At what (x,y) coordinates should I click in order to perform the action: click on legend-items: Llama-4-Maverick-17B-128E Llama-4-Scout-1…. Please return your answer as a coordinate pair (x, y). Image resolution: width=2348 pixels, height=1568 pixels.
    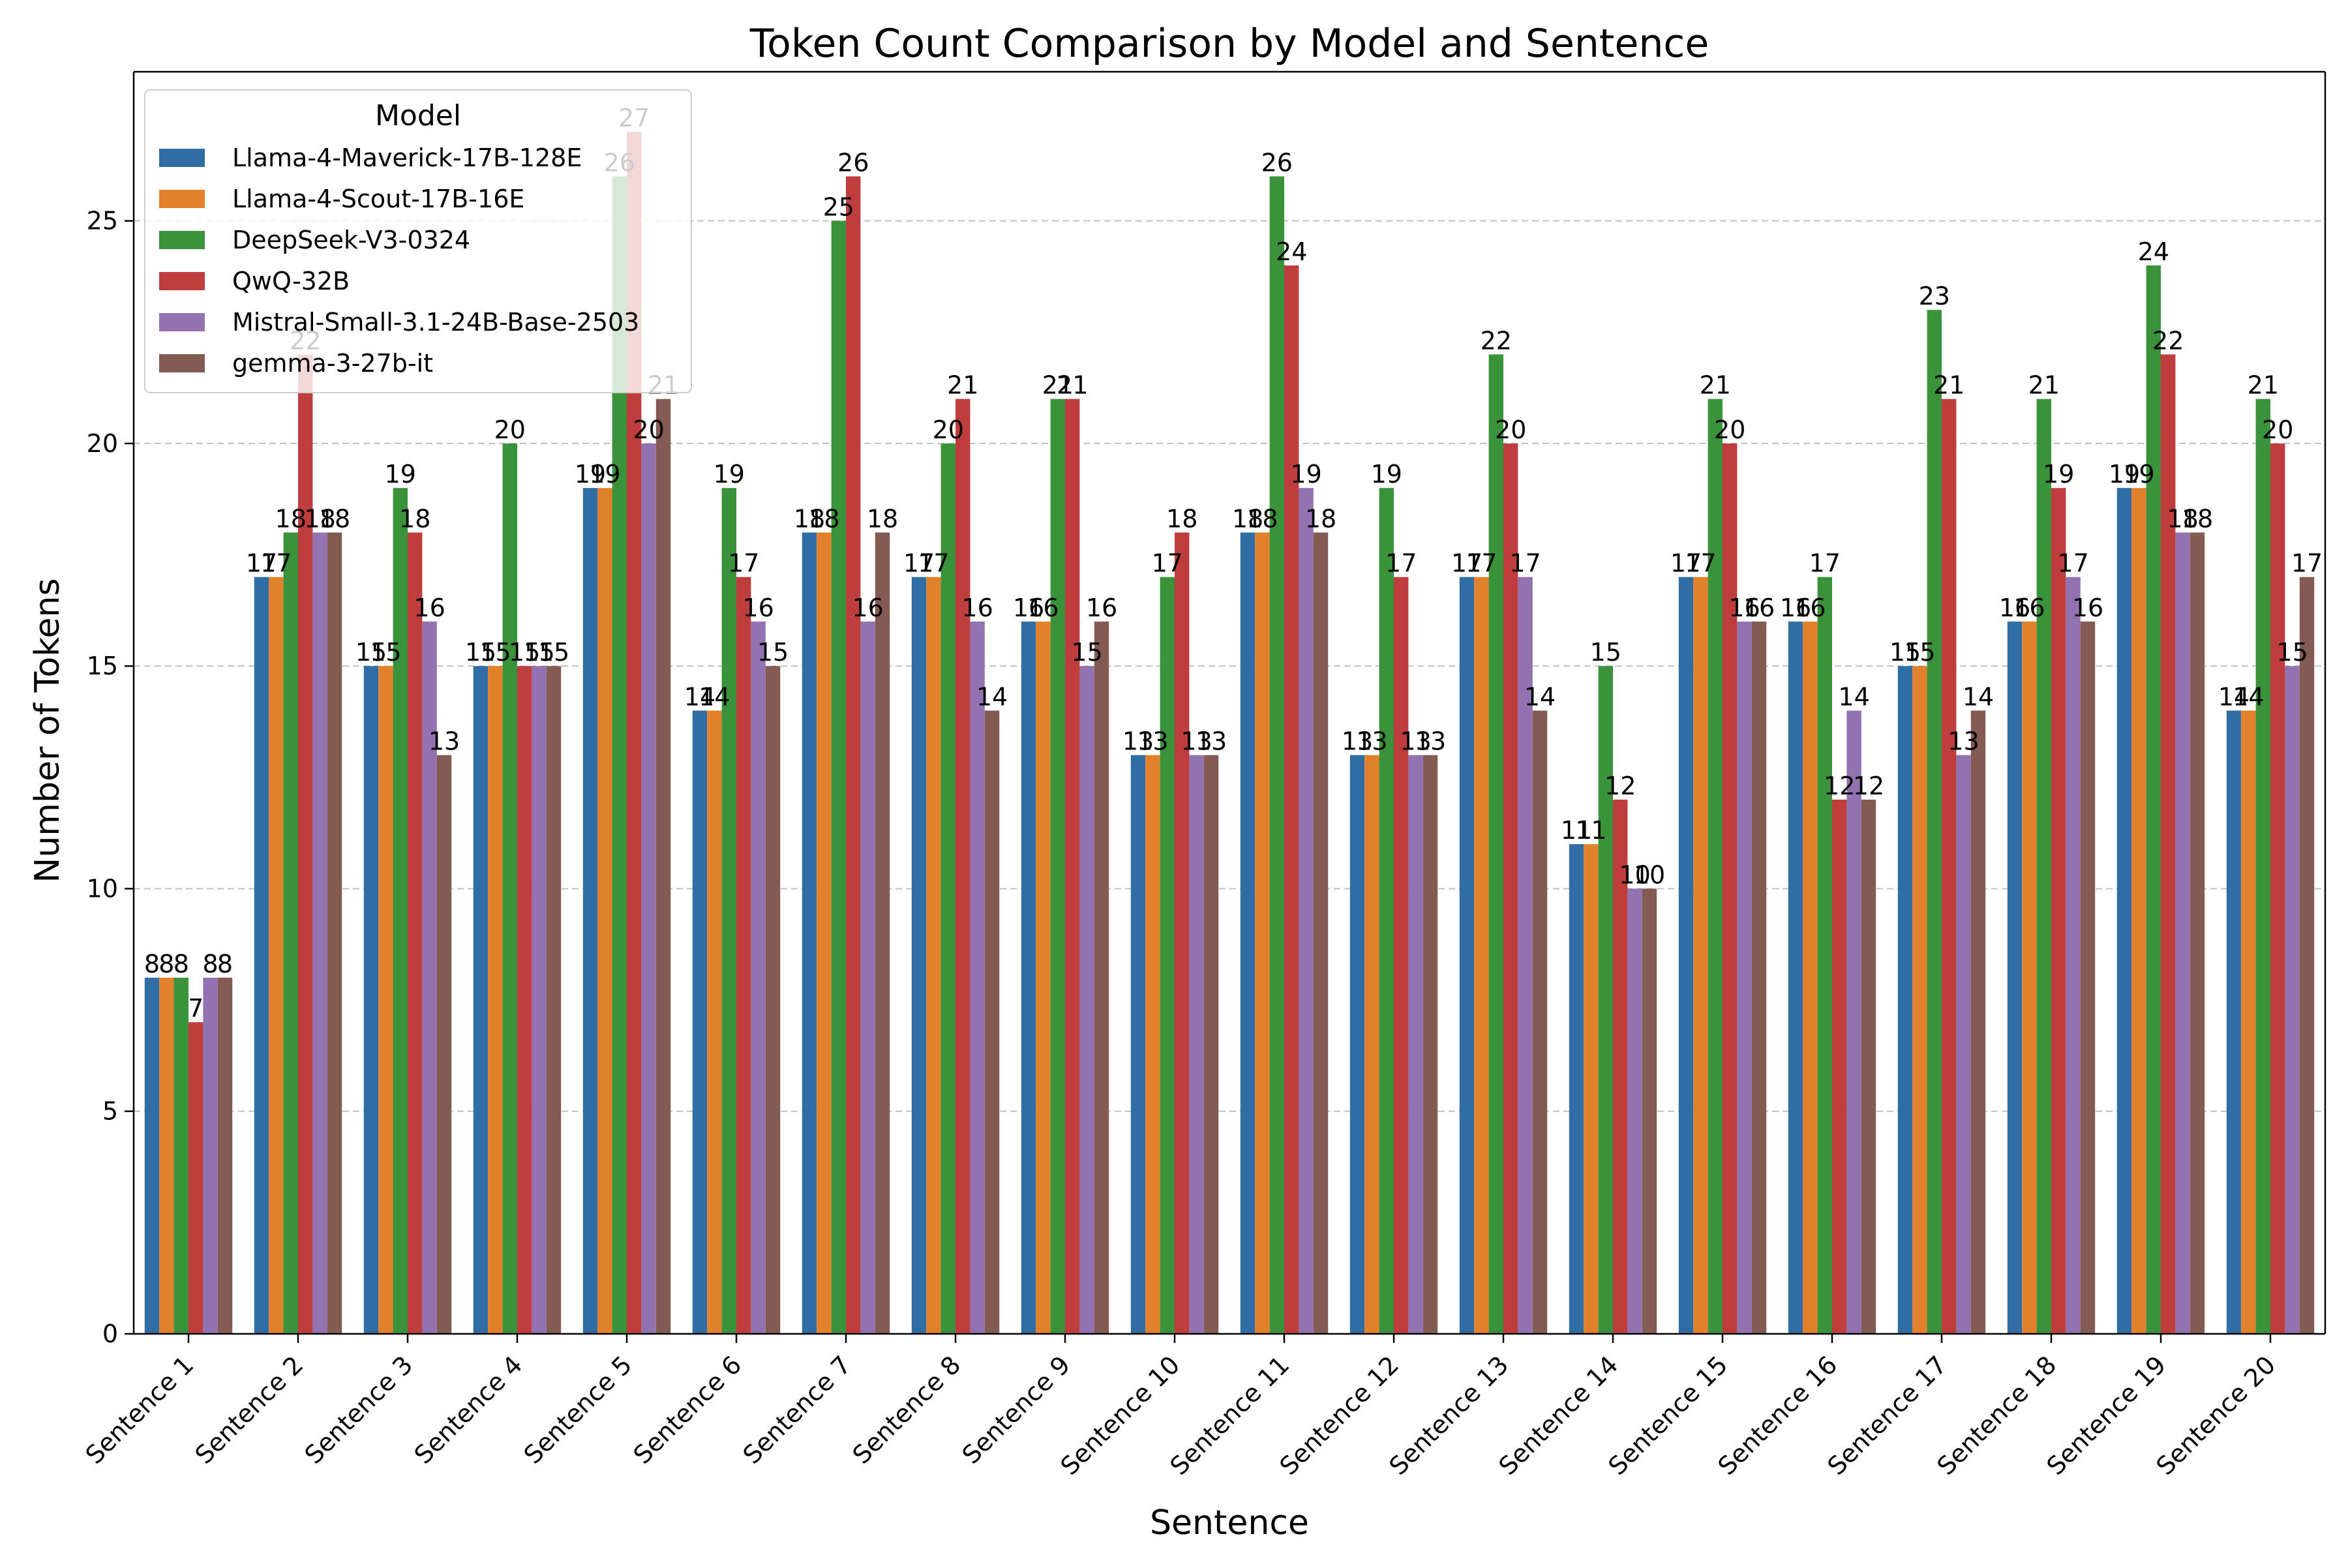
    Looking at the image, I should click on (399, 260).